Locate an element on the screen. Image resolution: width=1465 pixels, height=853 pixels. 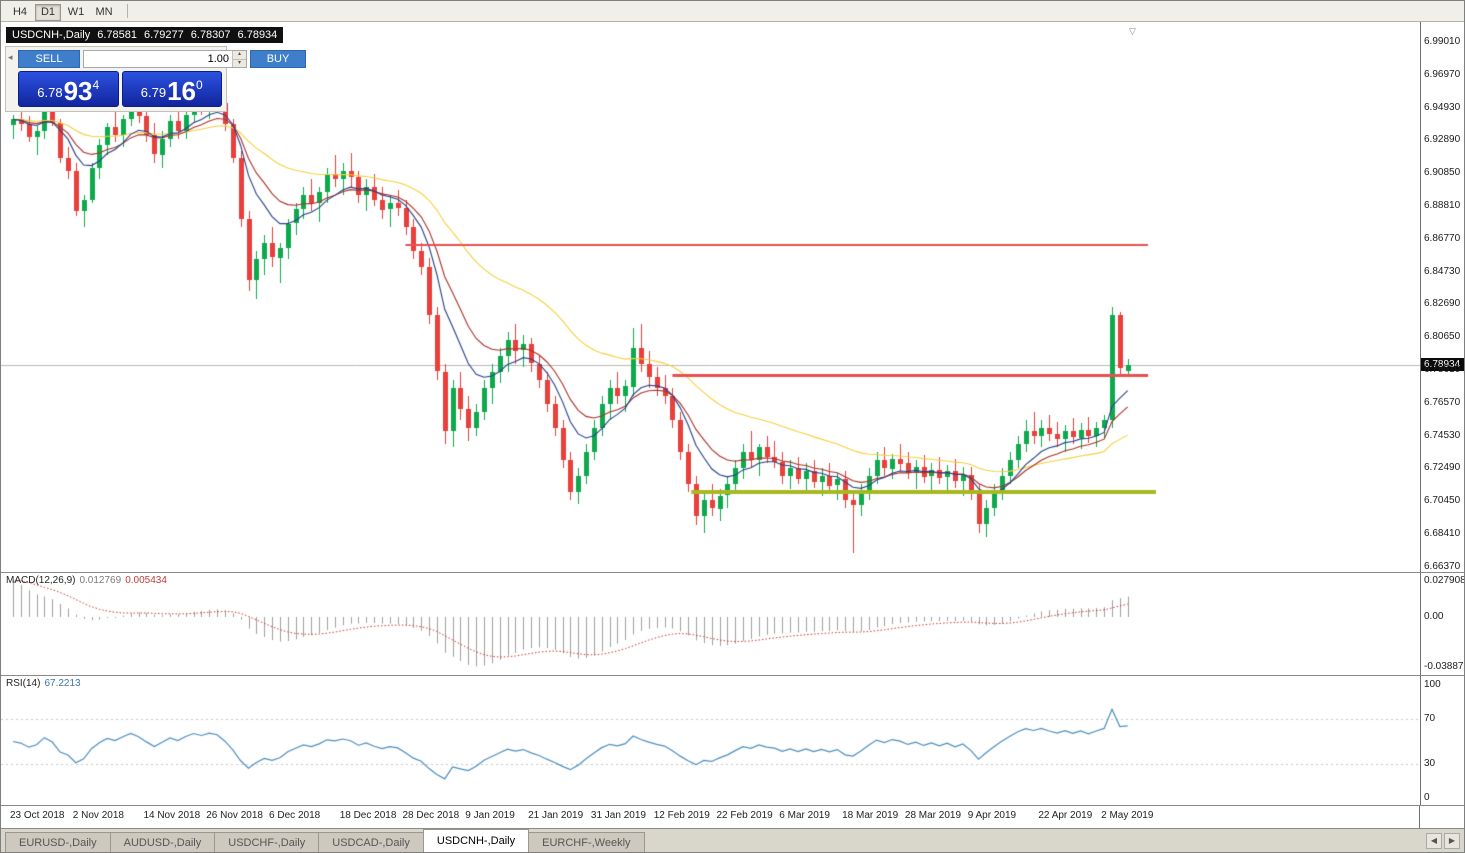
date-label: 2 Nov 2018 is located at coordinates (98, 815).